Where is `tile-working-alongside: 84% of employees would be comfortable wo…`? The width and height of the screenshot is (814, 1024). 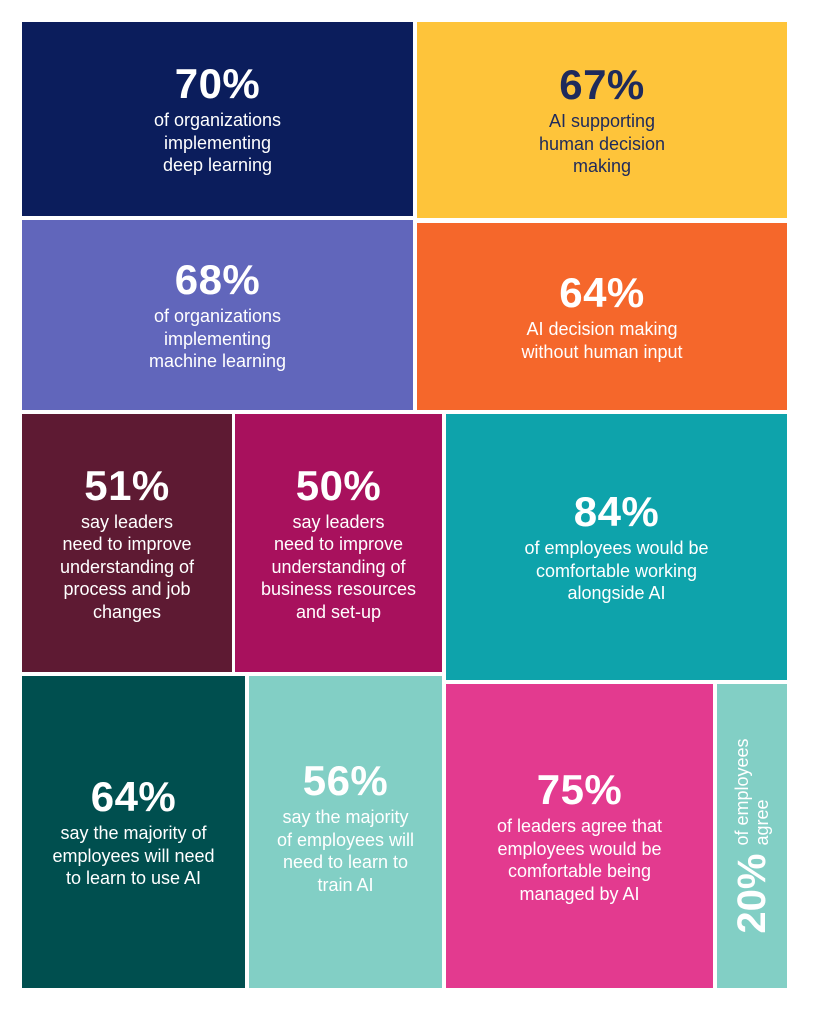
tile-working-alongside: 84% of employees would be comfortable wo… is located at coordinates (616, 547).